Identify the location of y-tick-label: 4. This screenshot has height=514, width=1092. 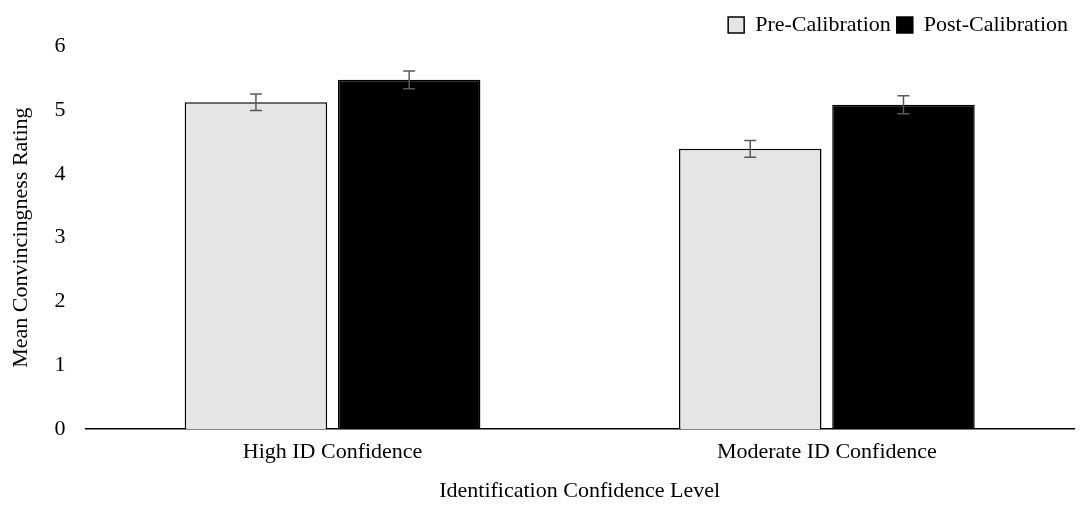
(60, 172).